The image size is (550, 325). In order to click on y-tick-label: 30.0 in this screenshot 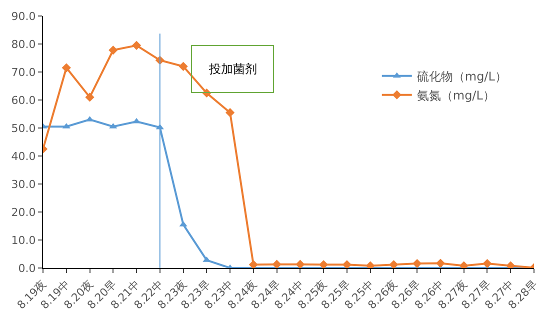, I will do `click(23, 184)`.